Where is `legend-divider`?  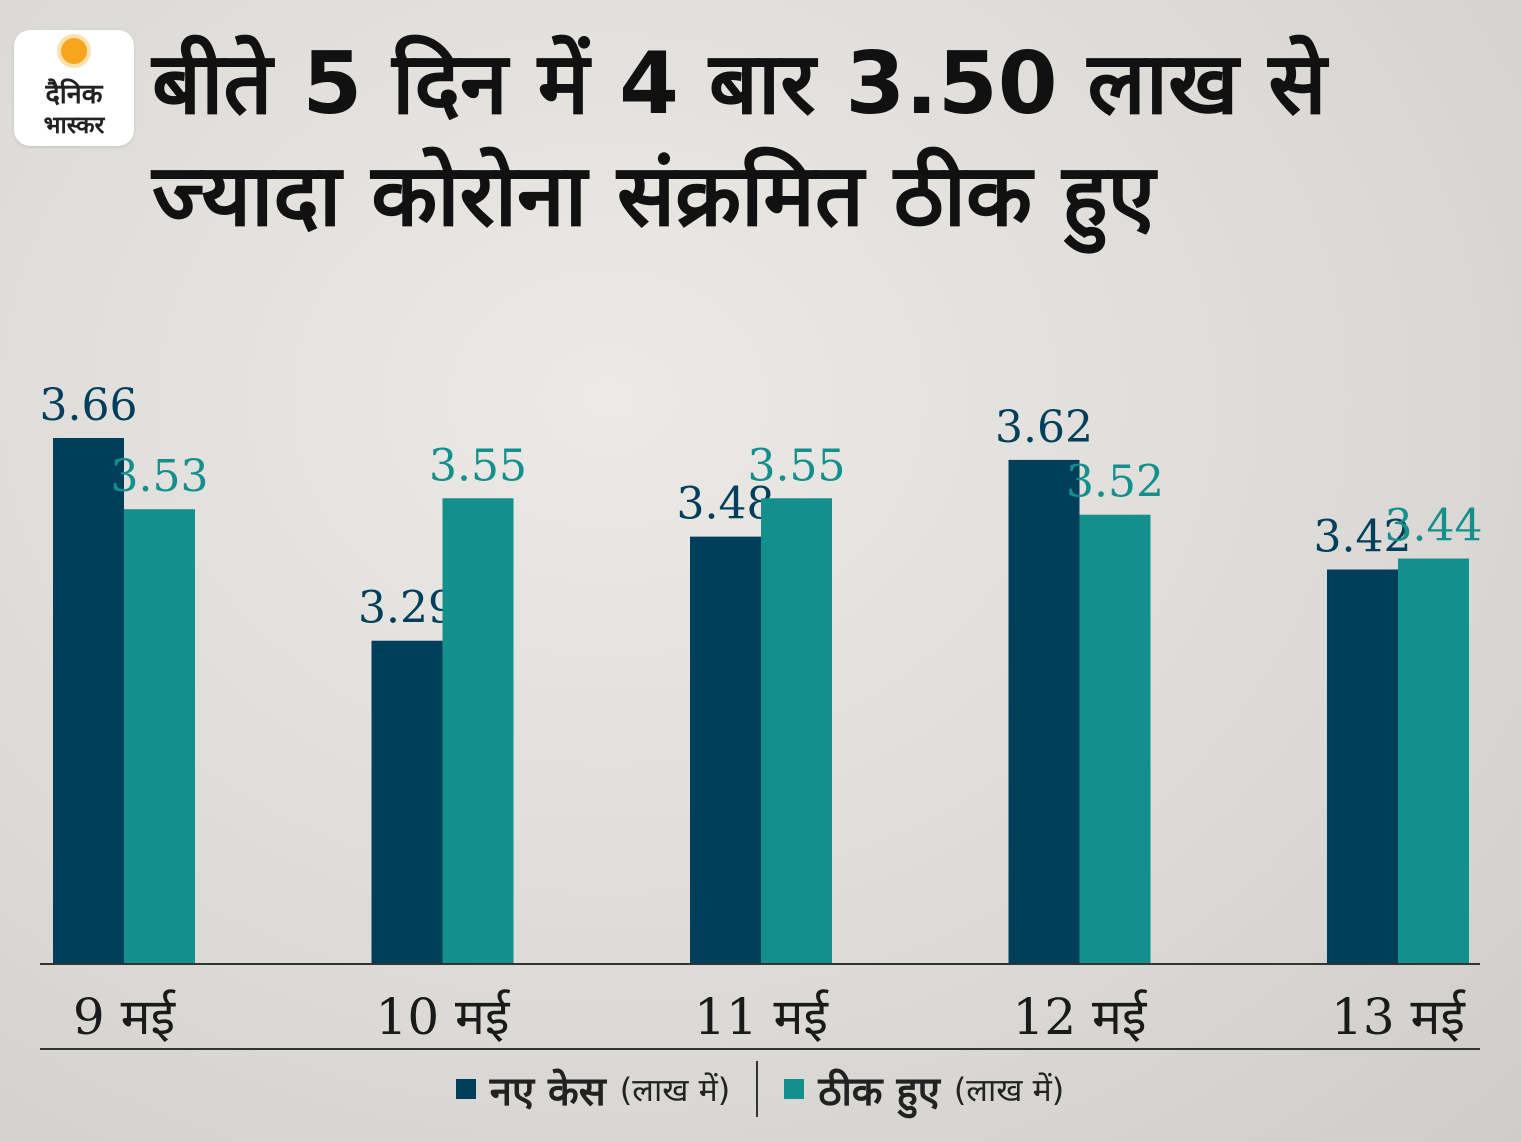
legend-divider is located at coordinates (757, 1089).